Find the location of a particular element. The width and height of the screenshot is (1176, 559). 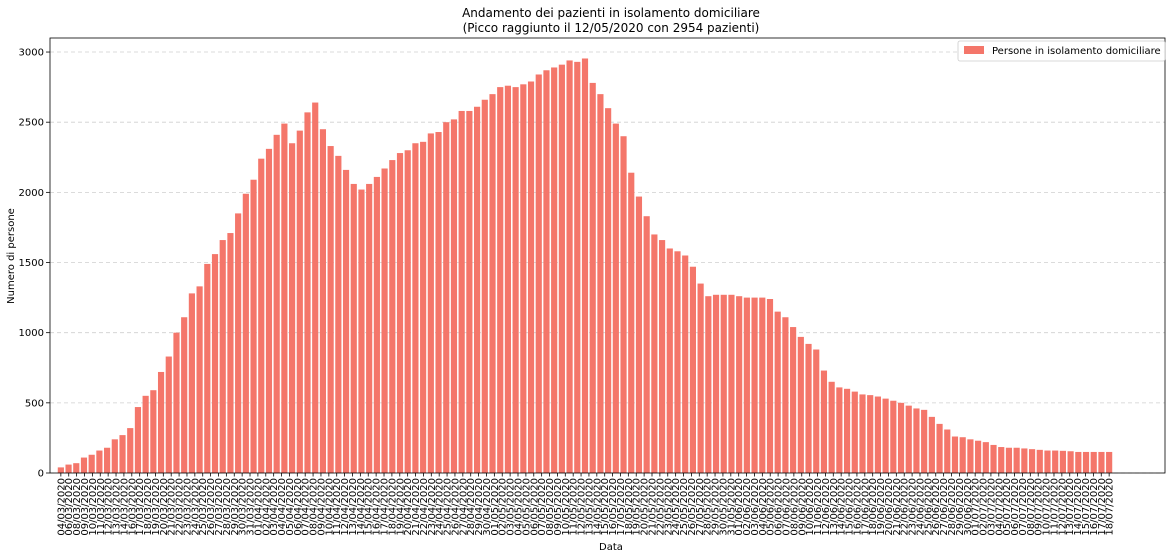

x-tick-label: 12/05/2020 is located at coordinates (582, 507).